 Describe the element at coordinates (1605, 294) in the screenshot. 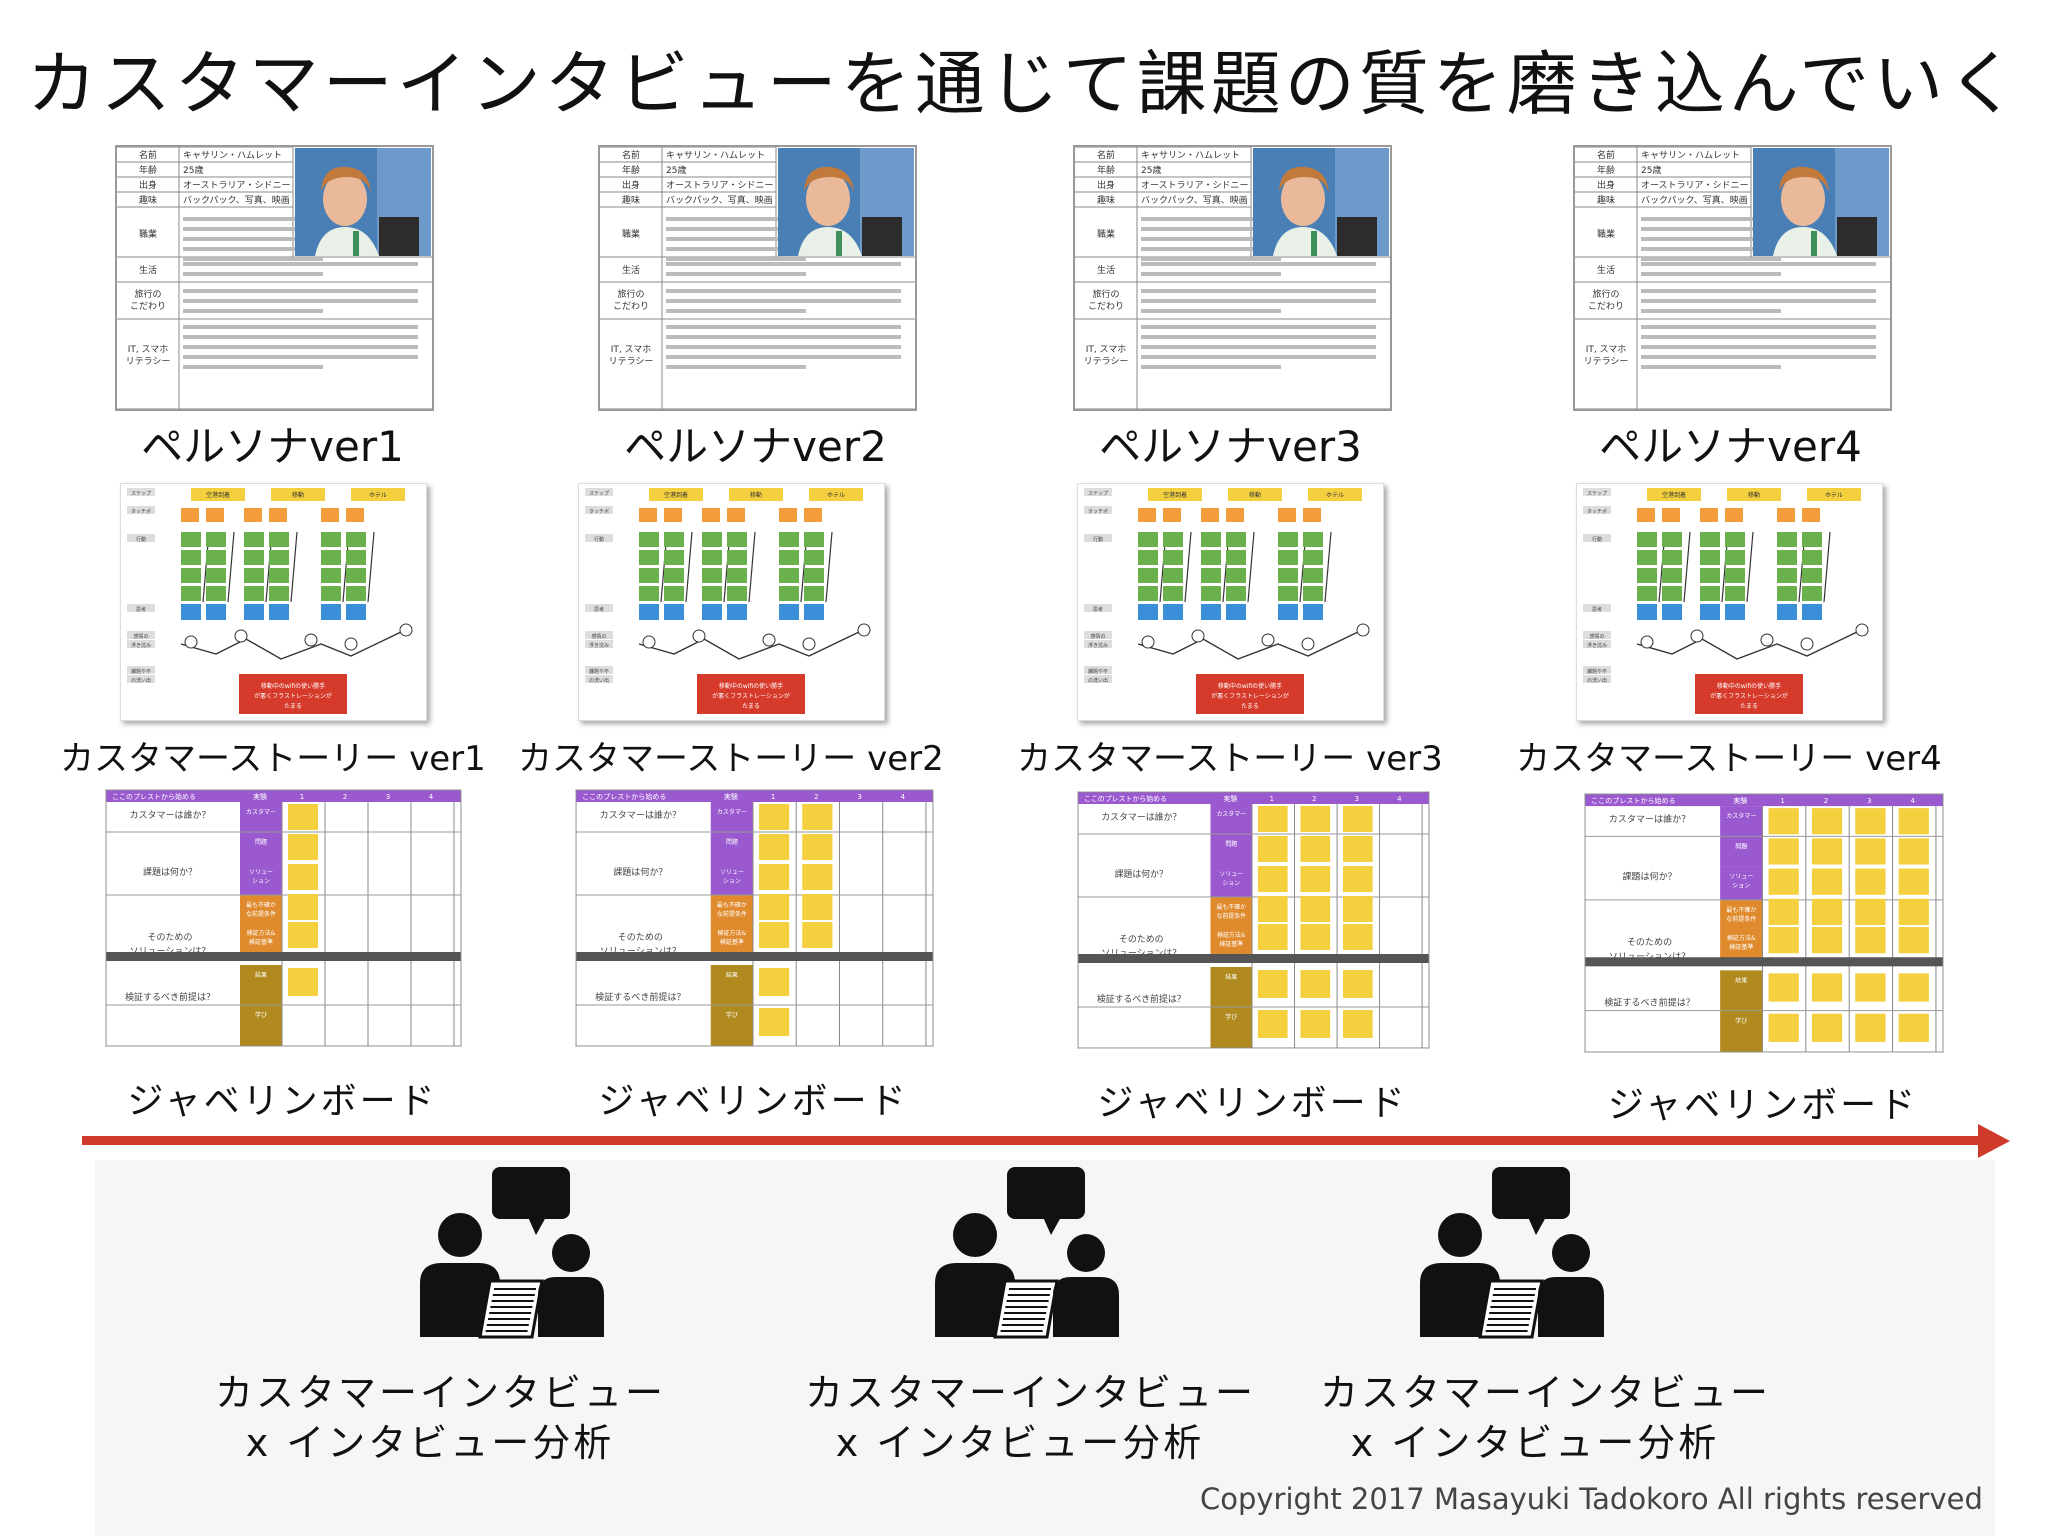

I see `persona-field-label: 旅行の` at that location.